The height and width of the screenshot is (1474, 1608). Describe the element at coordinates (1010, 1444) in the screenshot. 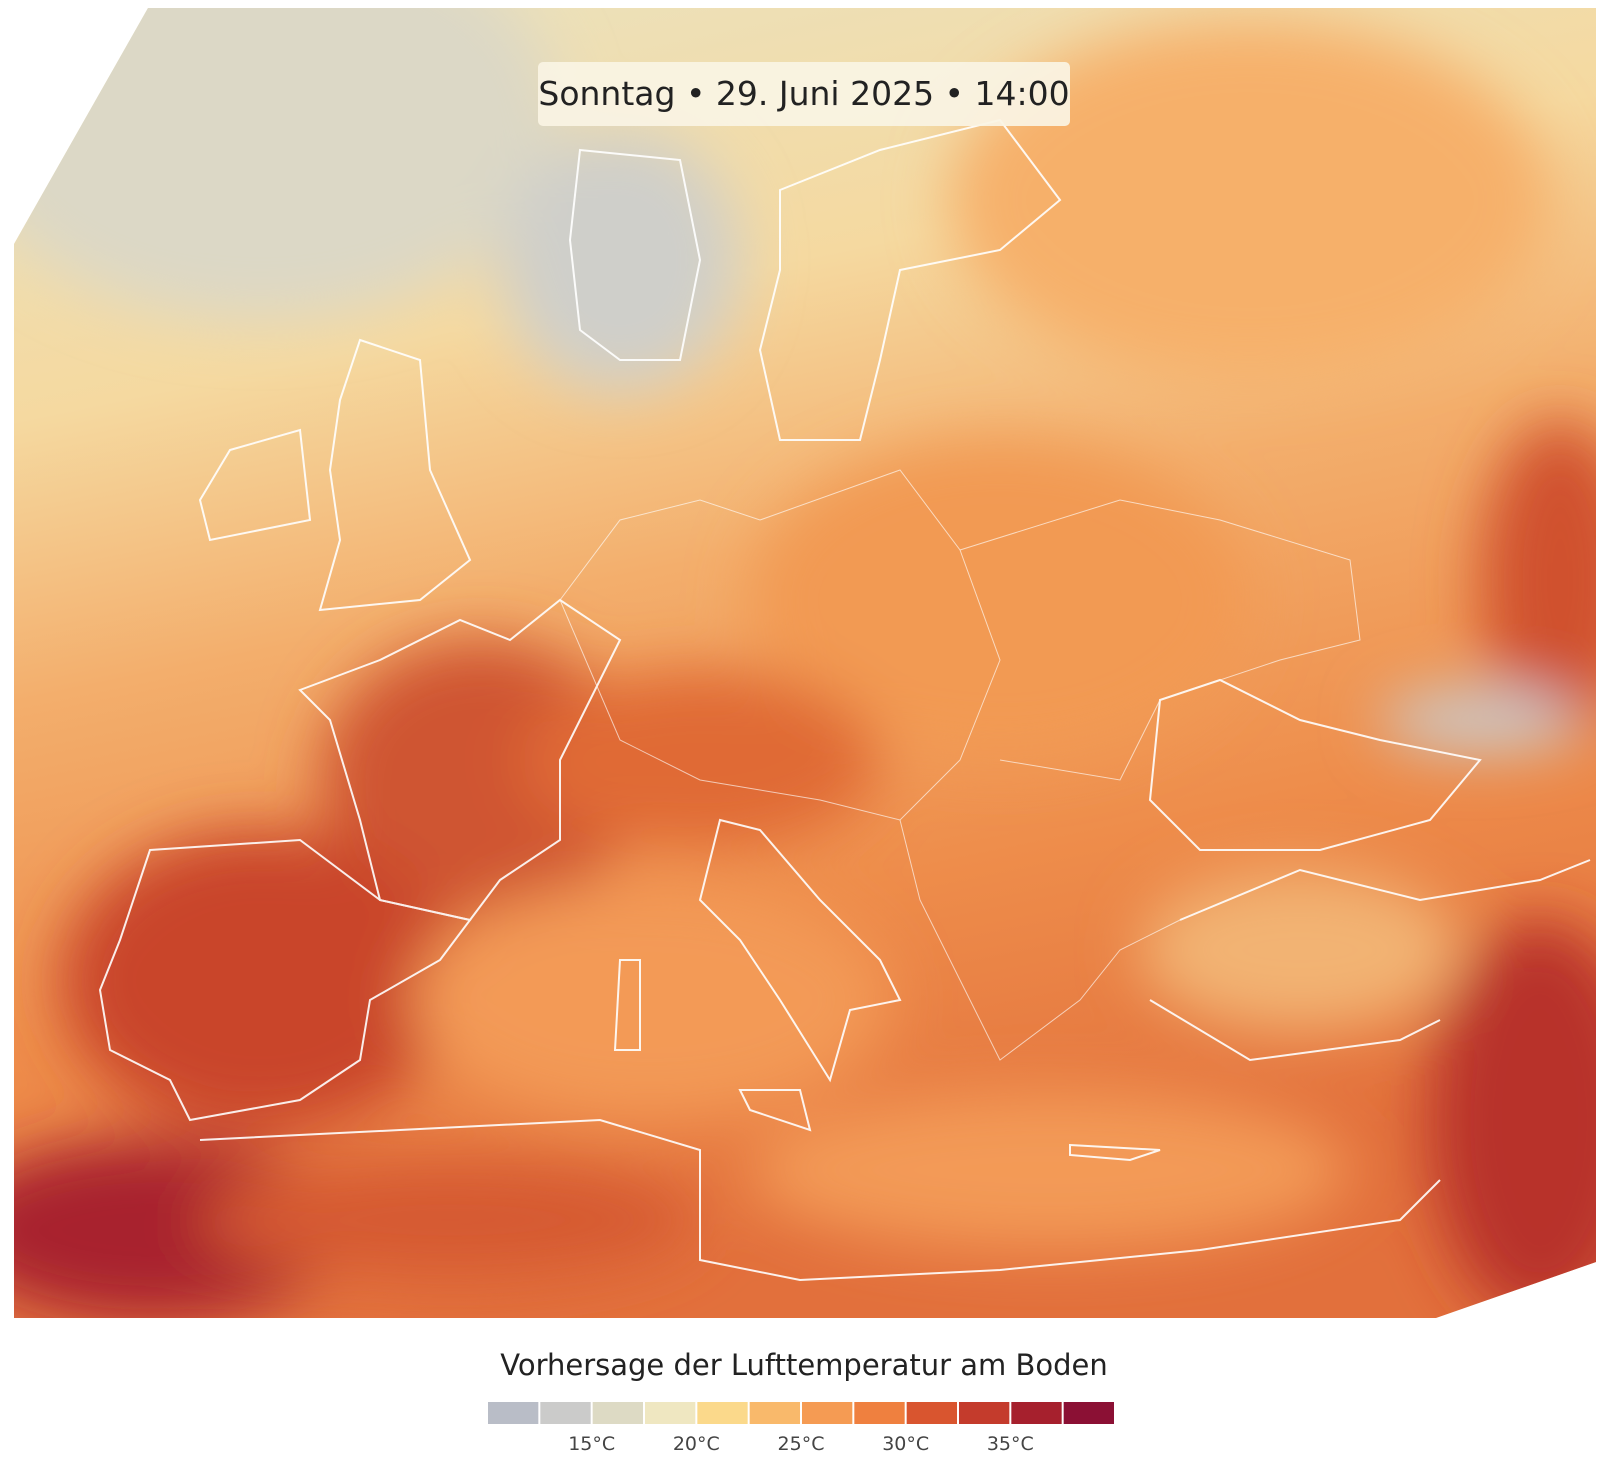

I see `legend-label: 35°C` at that location.